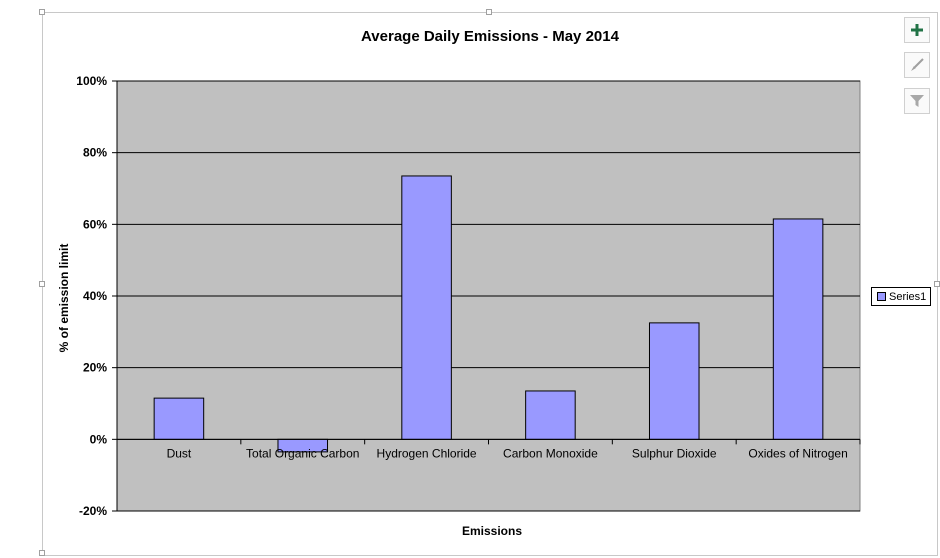 The width and height of the screenshot is (940, 558). What do you see at coordinates (908, 296) in the screenshot?
I see `legend-label: Series1` at bounding box center [908, 296].